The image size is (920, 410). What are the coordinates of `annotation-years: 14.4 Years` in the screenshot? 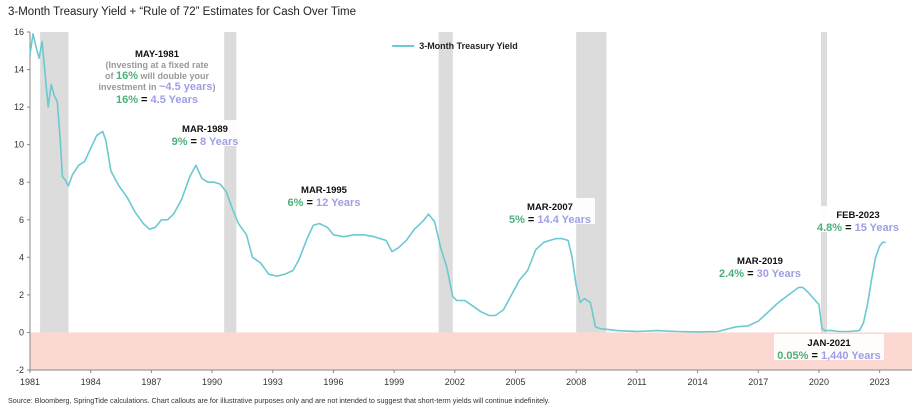 It's located at (564, 220).